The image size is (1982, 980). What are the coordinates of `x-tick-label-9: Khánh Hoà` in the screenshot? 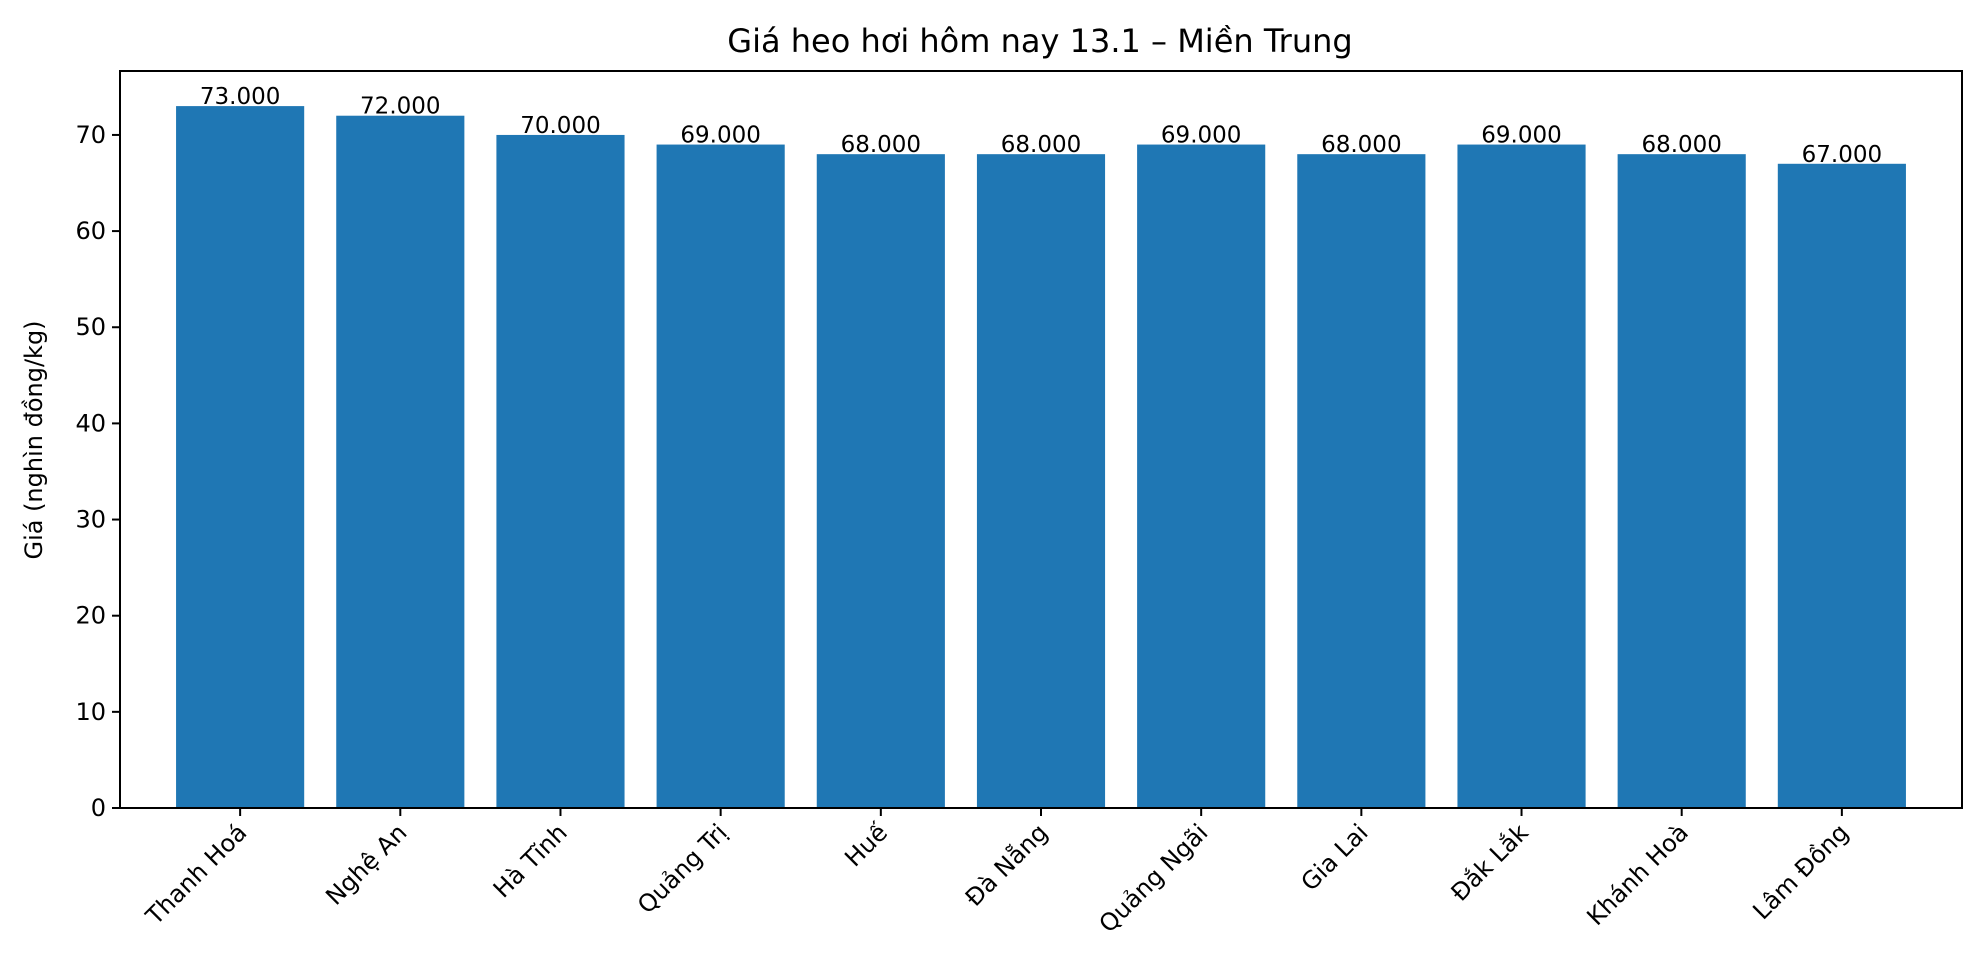 It's located at (1637, 874).